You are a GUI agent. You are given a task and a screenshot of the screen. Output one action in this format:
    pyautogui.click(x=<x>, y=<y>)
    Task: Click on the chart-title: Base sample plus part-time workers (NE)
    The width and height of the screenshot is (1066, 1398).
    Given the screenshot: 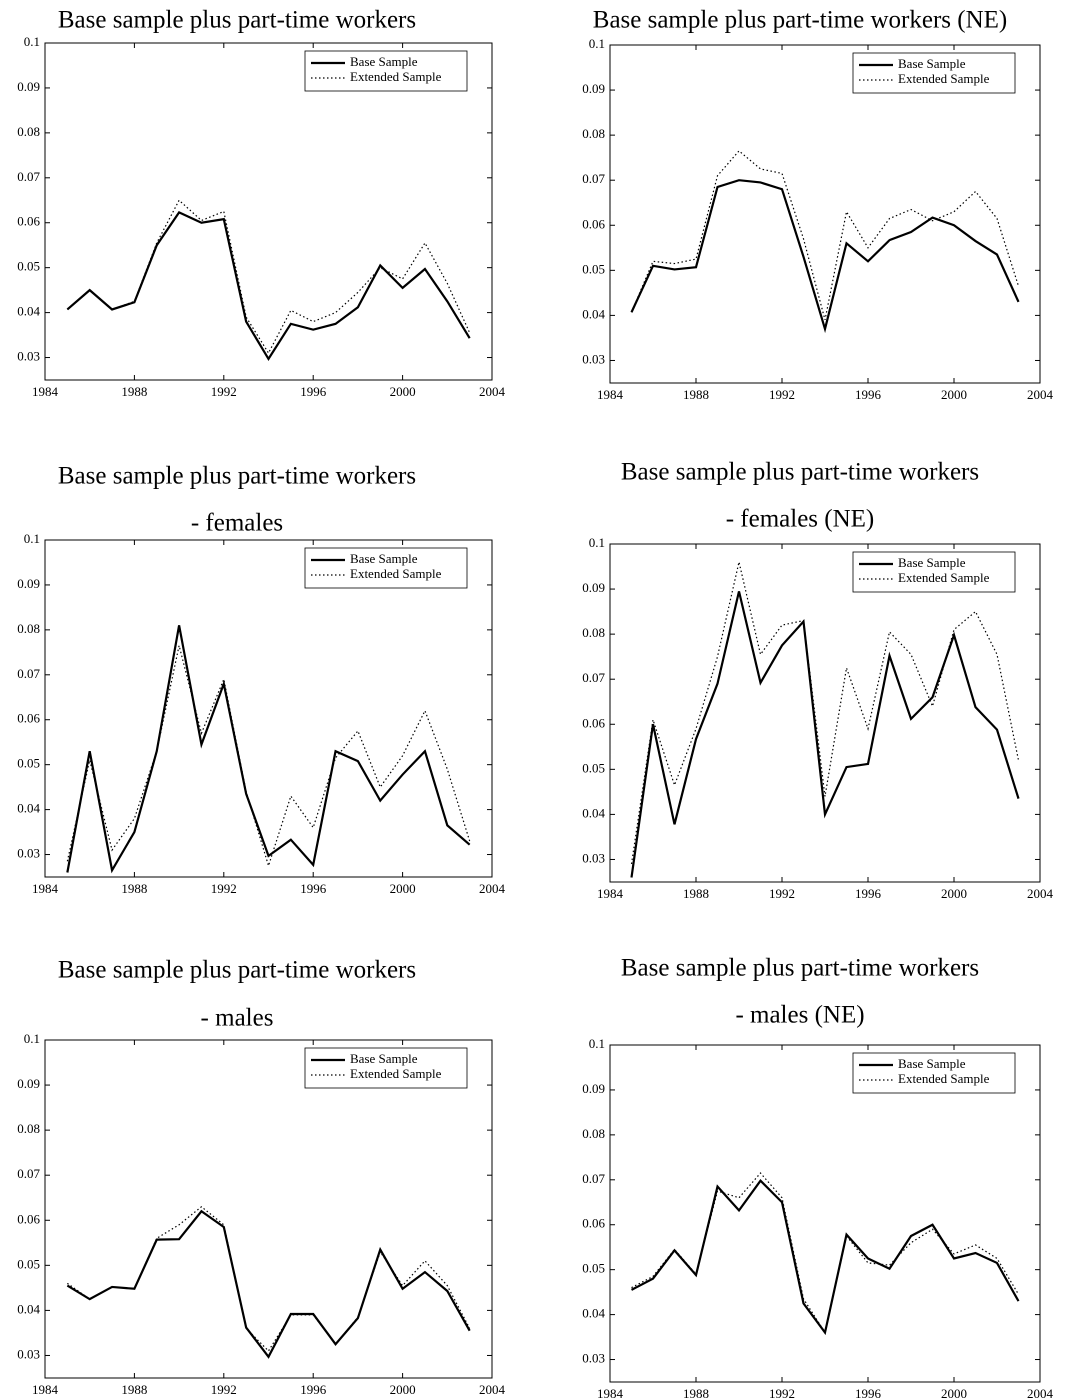 What is the action you would take?
    pyautogui.click(x=800, y=20)
    